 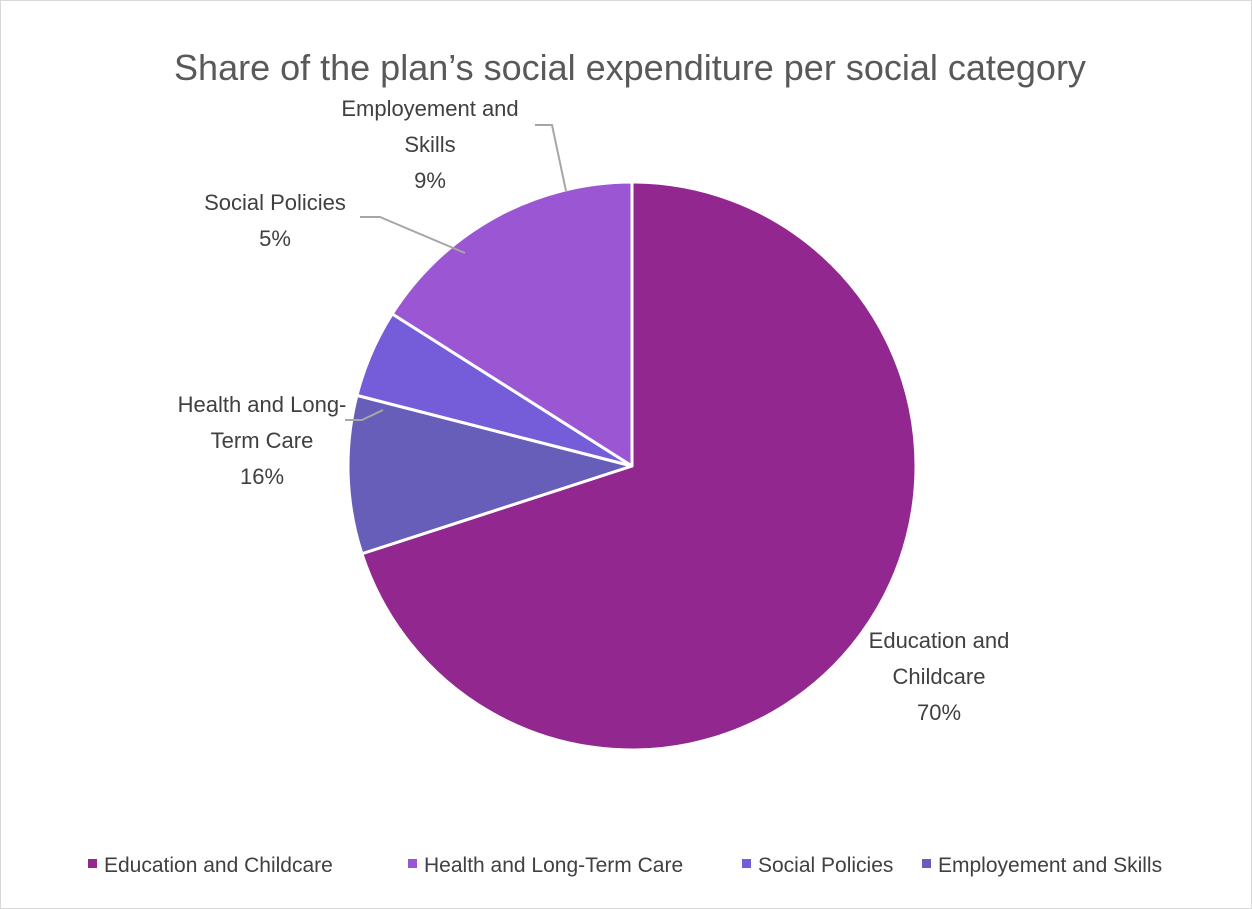 I want to click on legend-label-education-and-childcare: Education and Childcare, so click(x=218, y=865).